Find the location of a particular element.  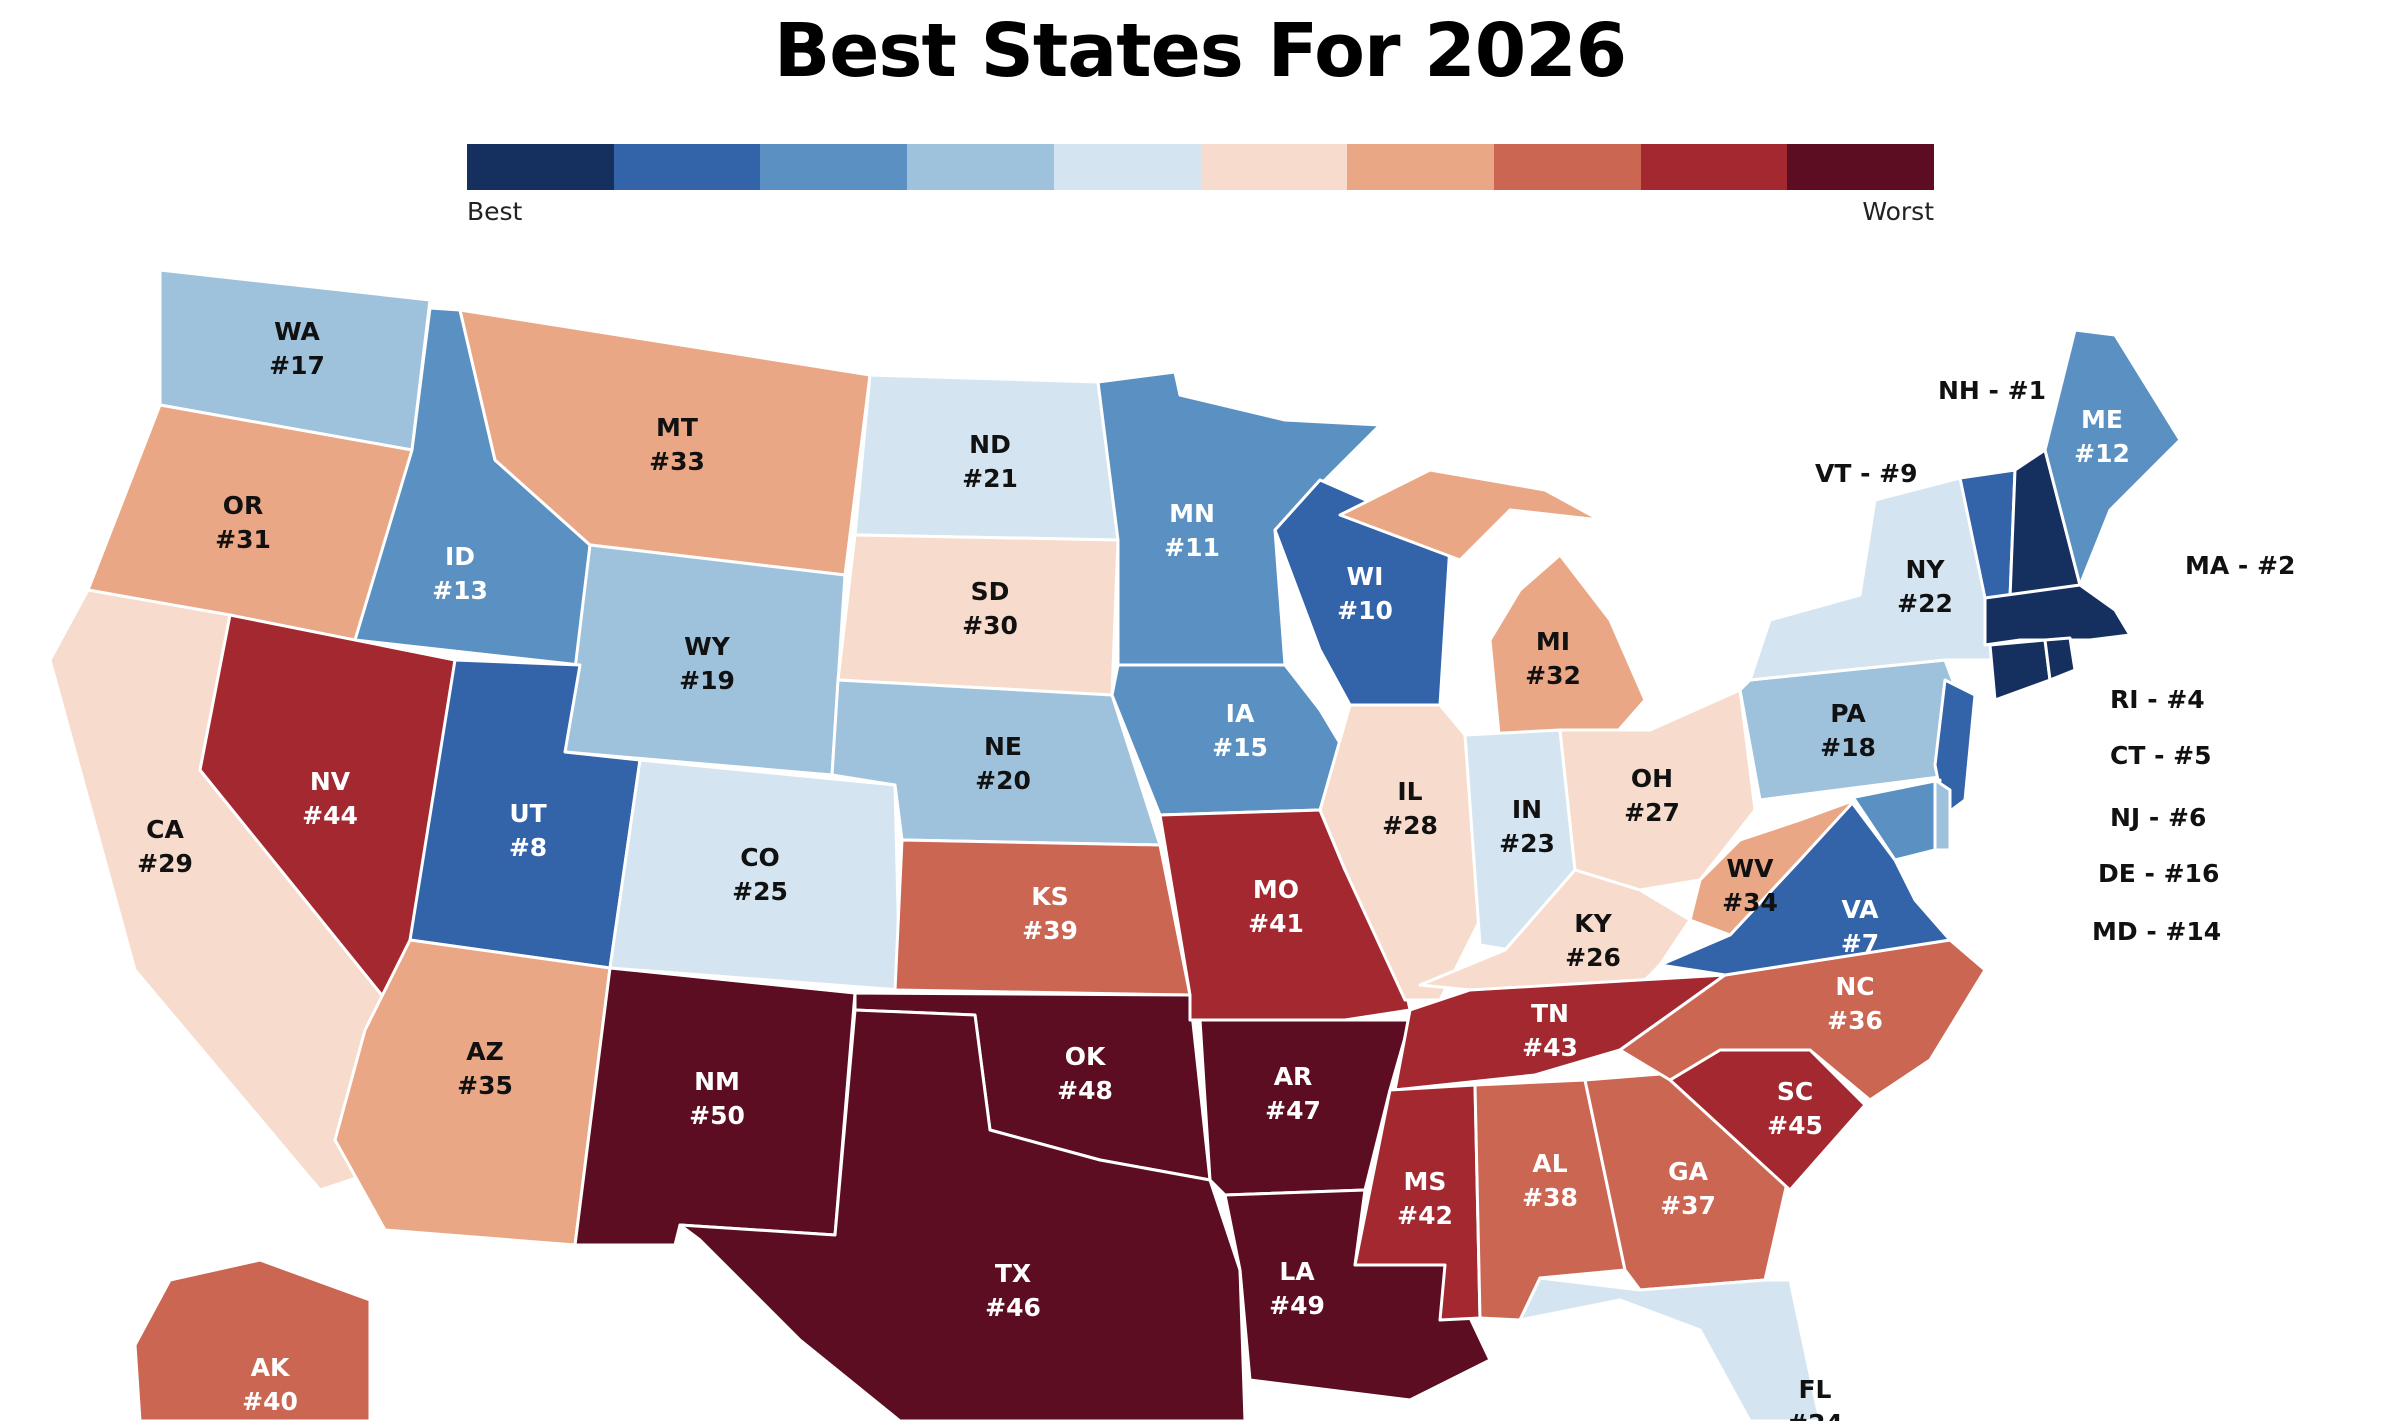

state-label-OR: OR is located at coordinates (243, 505).